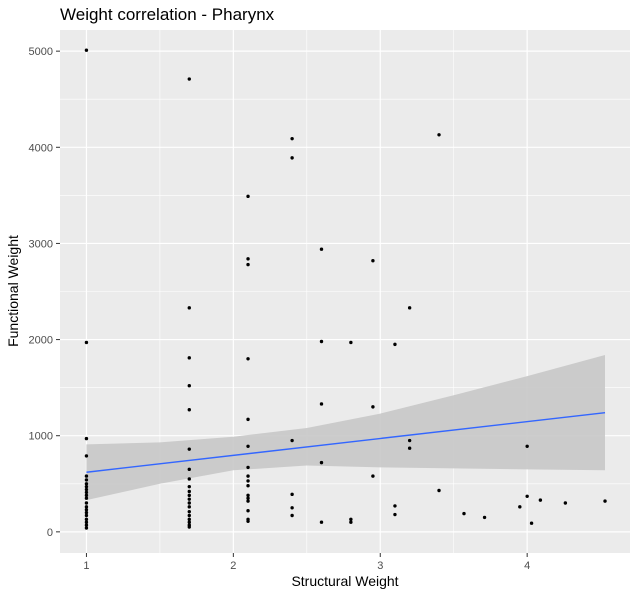 The width and height of the screenshot is (637, 596). I want to click on x-tick-label: 2, so click(233, 566).